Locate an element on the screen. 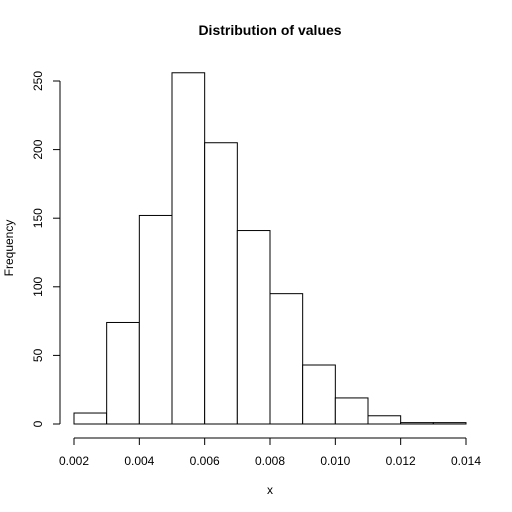  x-tick-label-1: 0.004 is located at coordinates (139, 461).